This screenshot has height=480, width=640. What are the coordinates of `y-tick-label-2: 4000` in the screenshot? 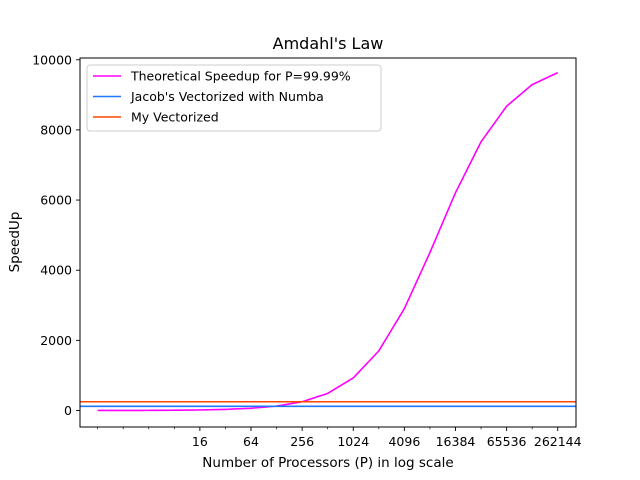 It's located at (56, 270).